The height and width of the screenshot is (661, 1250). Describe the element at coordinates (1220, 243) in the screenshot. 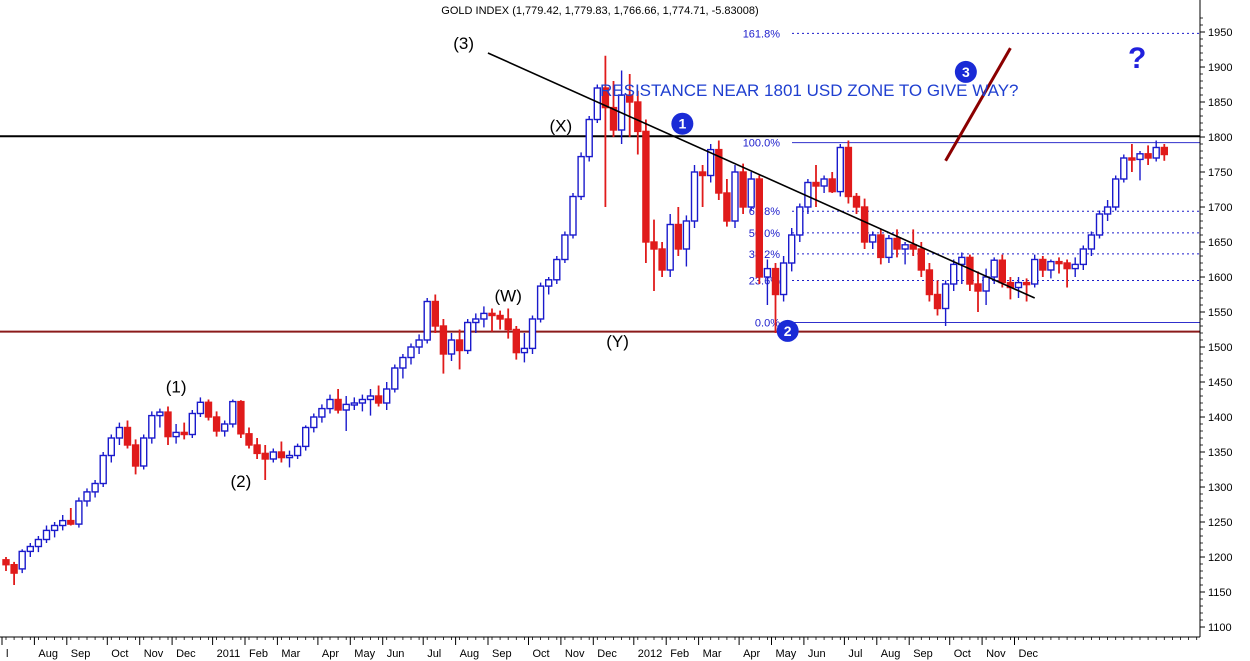

I see `y-tick-label: 1650` at that location.